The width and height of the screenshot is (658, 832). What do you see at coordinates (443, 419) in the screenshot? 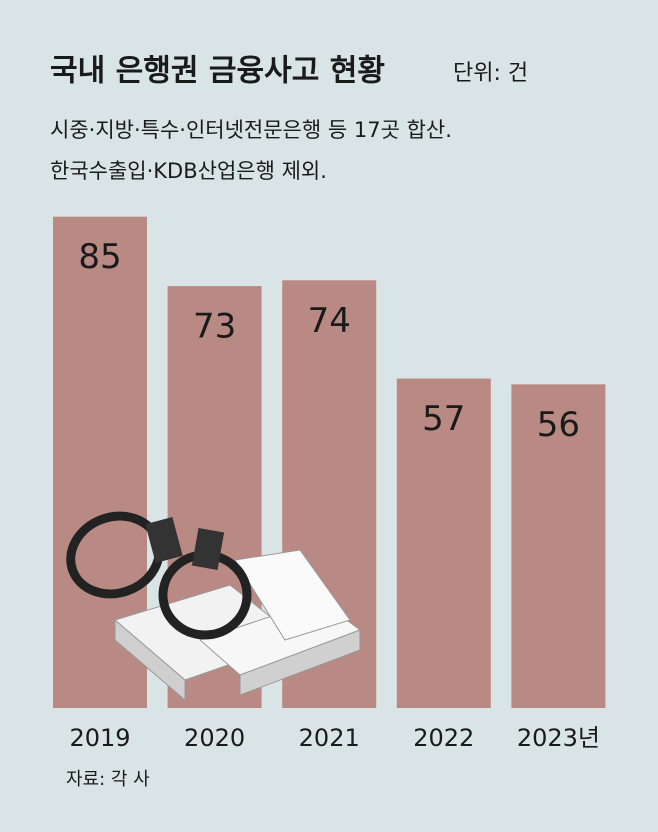
I see `value-label: 57` at bounding box center [443, 419].